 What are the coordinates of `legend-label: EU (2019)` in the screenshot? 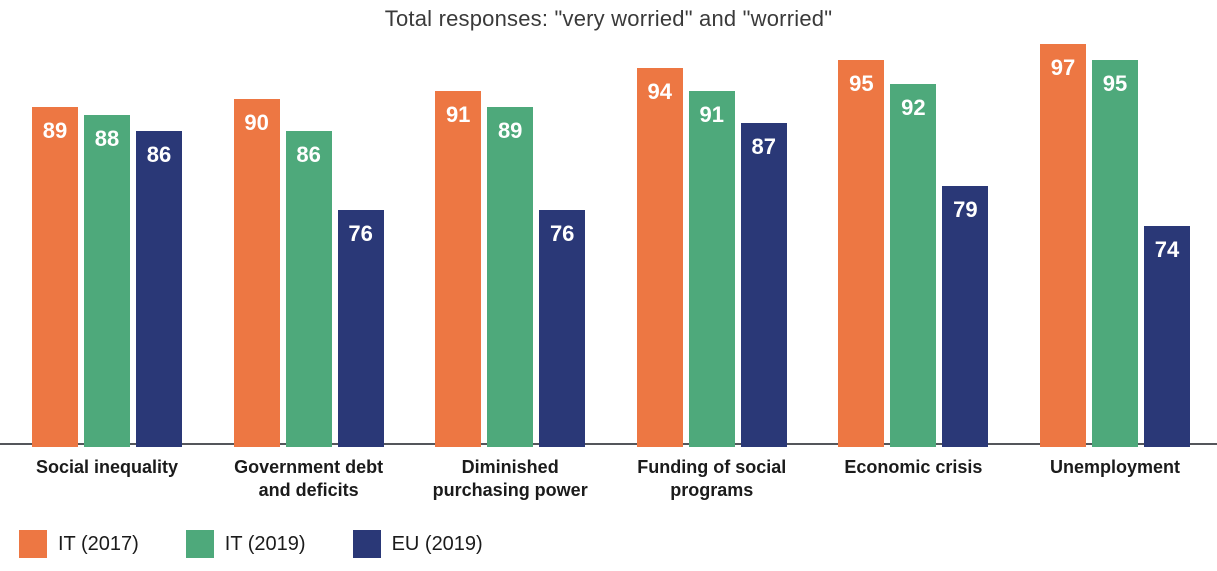 It's located at (437, 543).